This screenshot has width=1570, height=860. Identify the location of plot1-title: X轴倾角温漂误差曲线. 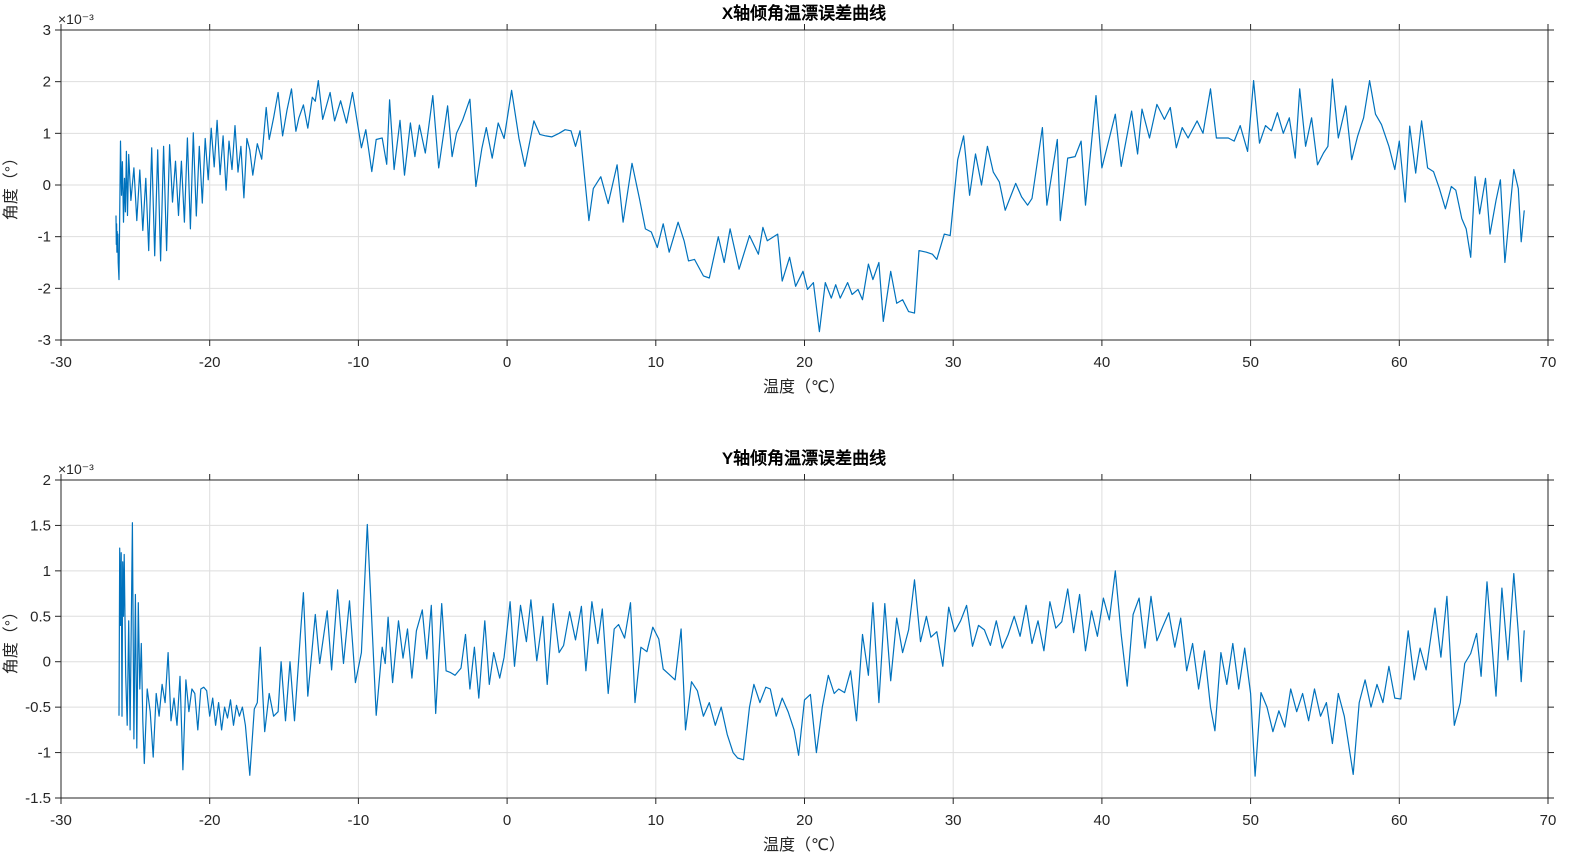
(804, 13).